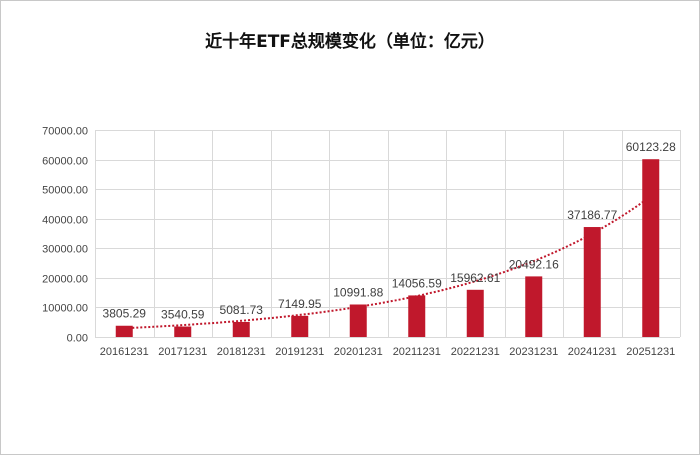 The width and height of the screenshot is (700, 455). I want to click on data-label: 20492.16, so click(534, 264).